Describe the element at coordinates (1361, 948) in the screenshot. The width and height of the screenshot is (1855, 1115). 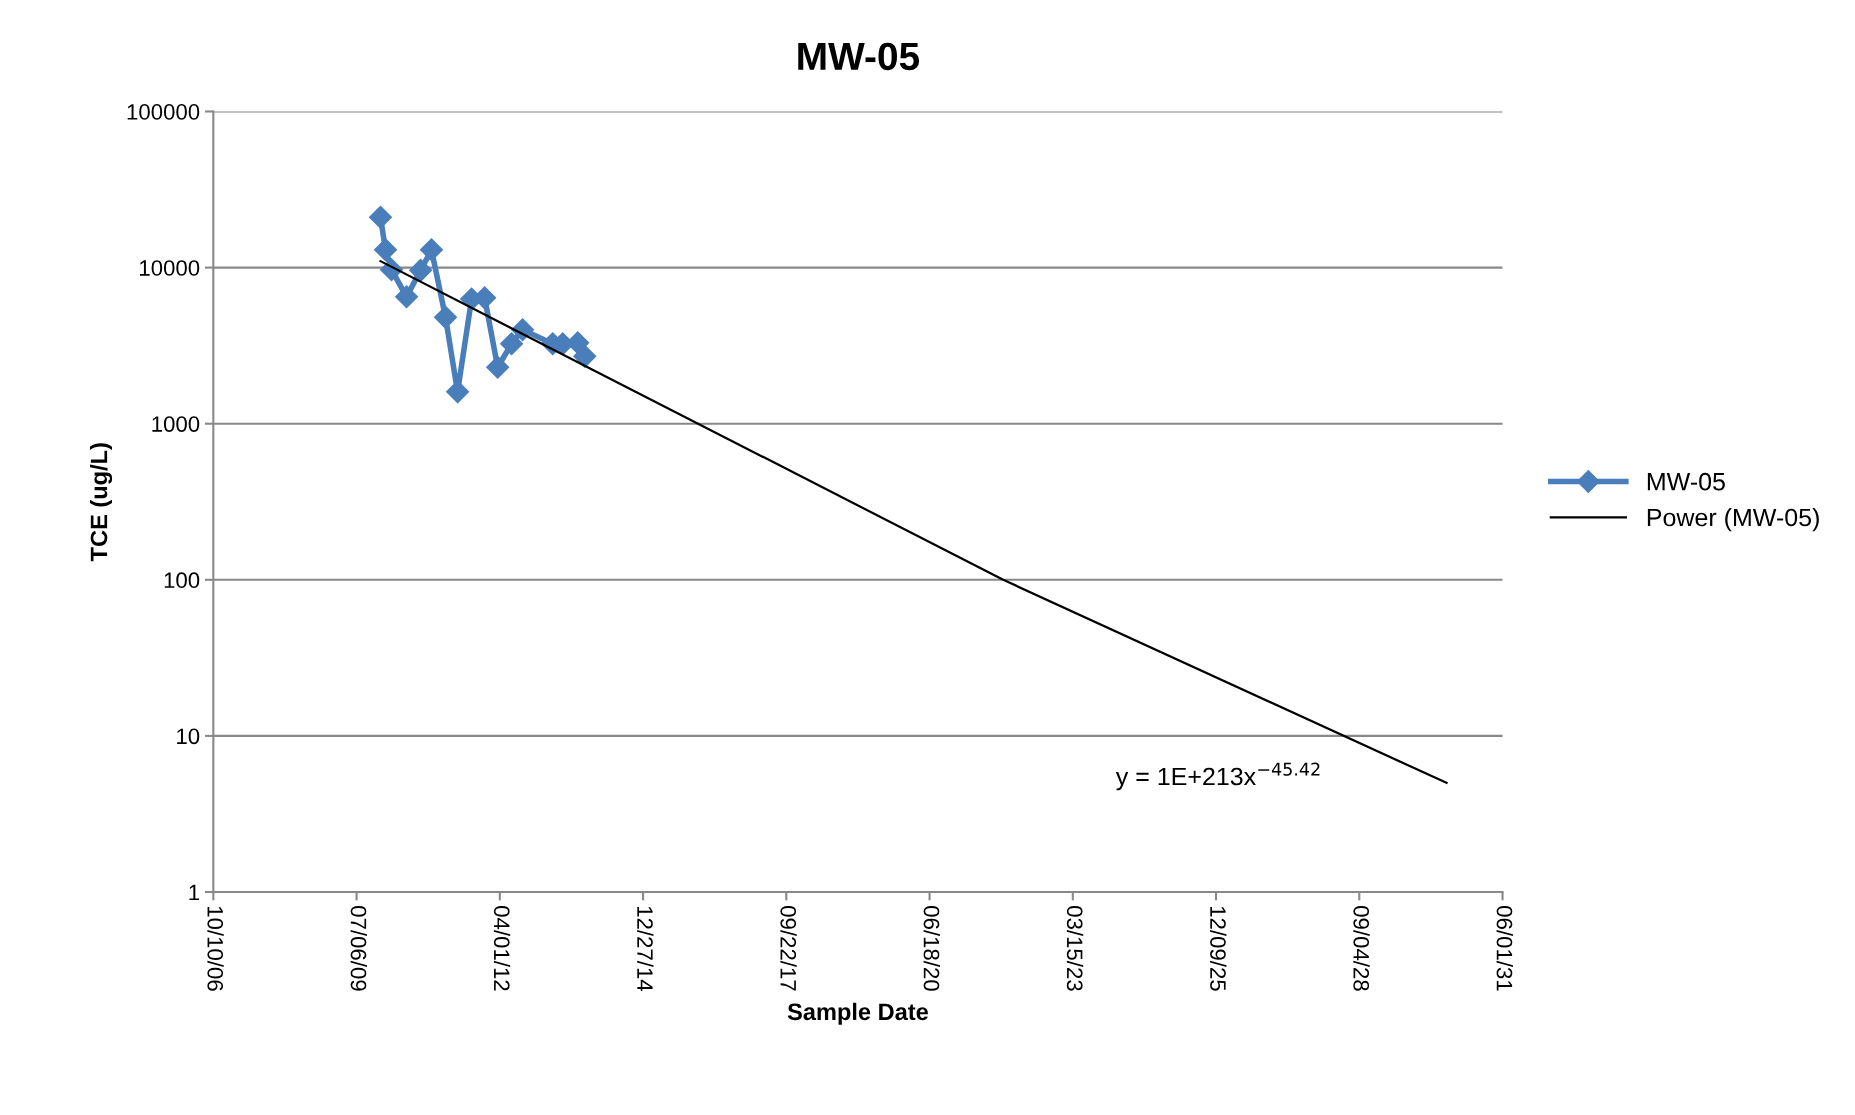
I see `x-tick-label: 09/04/28` at that location.